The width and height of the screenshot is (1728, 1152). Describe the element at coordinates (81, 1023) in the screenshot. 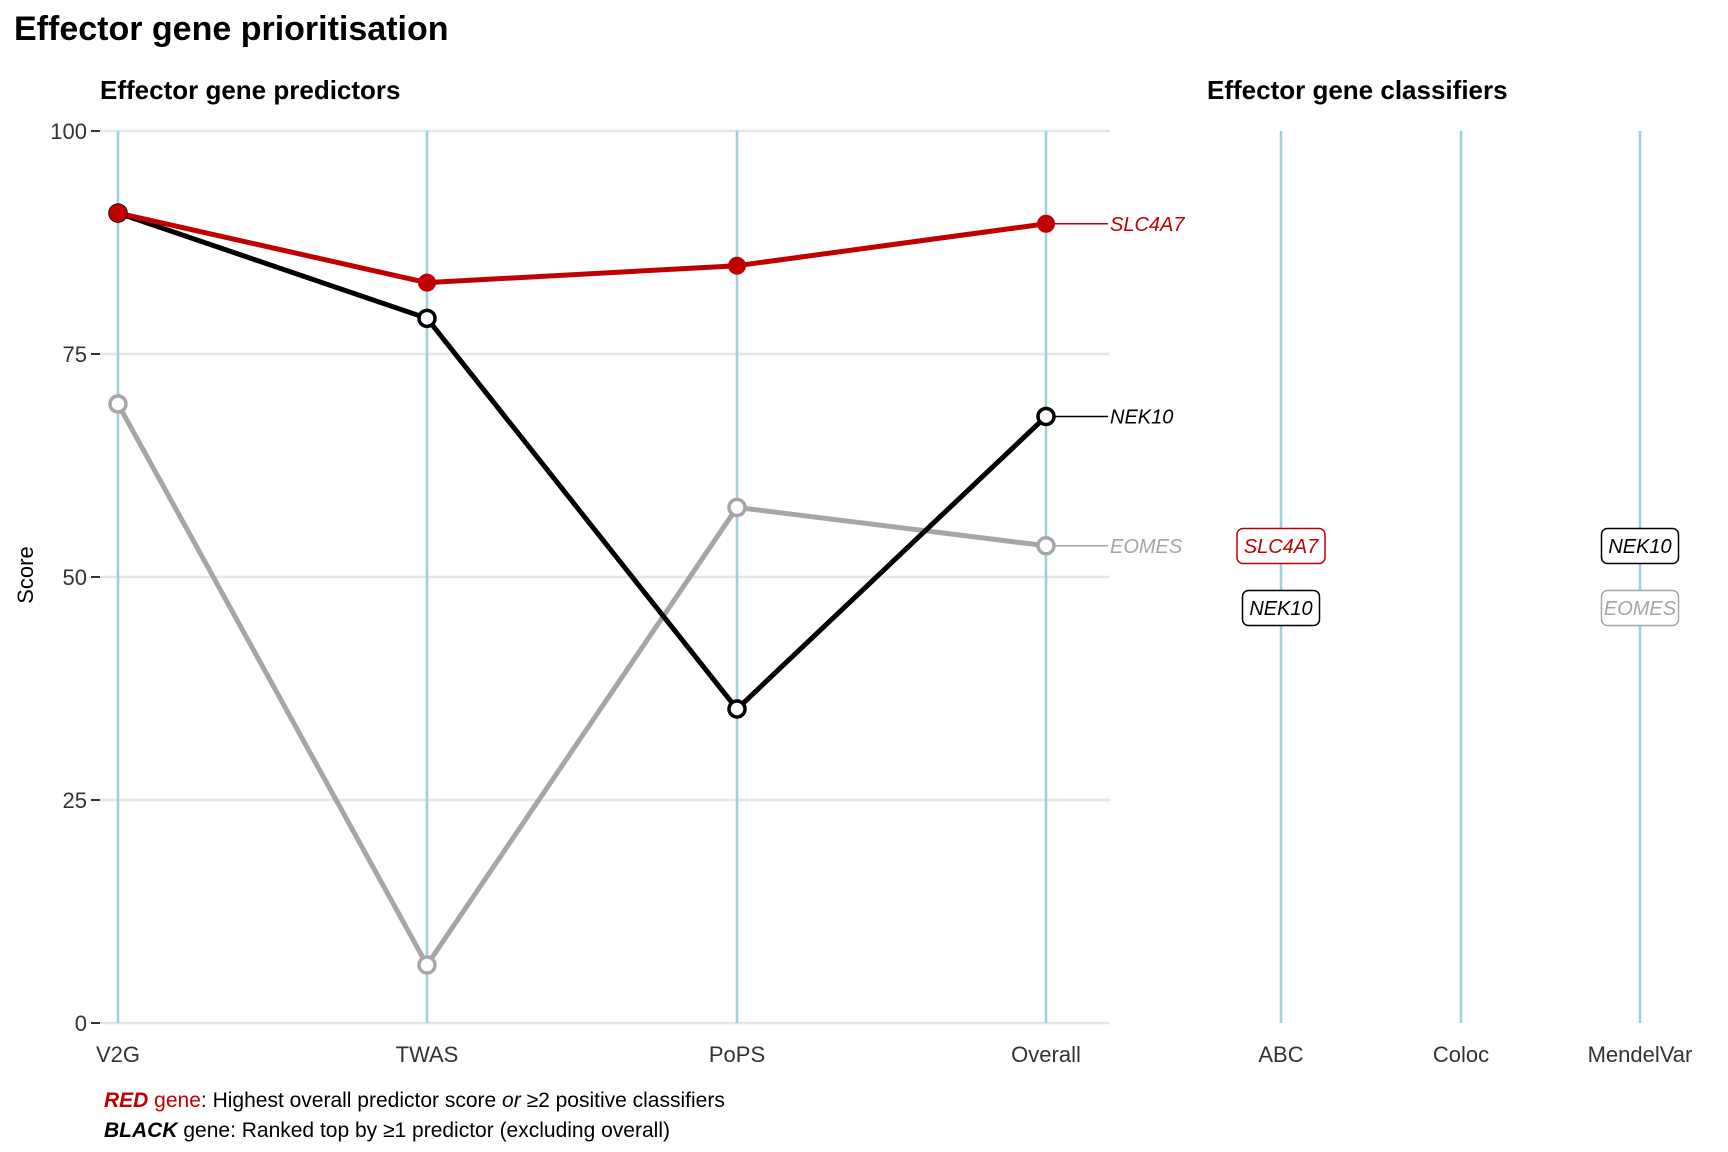

I see `y-tick-label-0: 0` at that location.